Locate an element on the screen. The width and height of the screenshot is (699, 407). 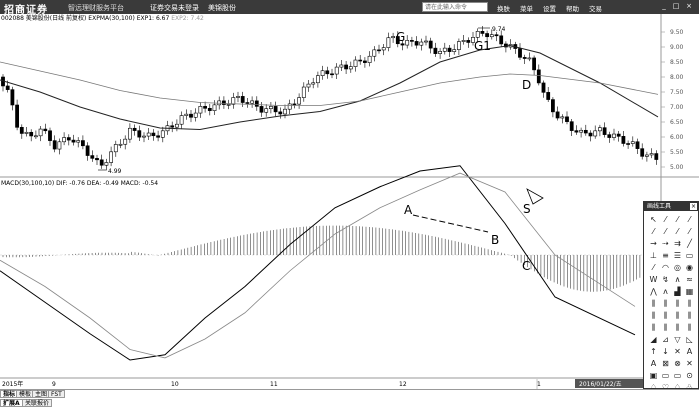
drawing-tool-icon: ↑ is located at coordinates (653, 351).